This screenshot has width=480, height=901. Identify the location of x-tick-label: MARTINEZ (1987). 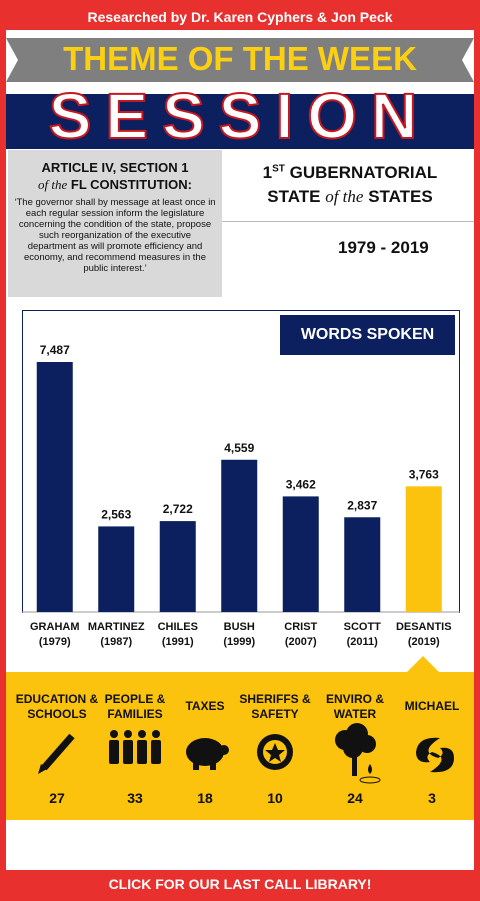
(116, 634).